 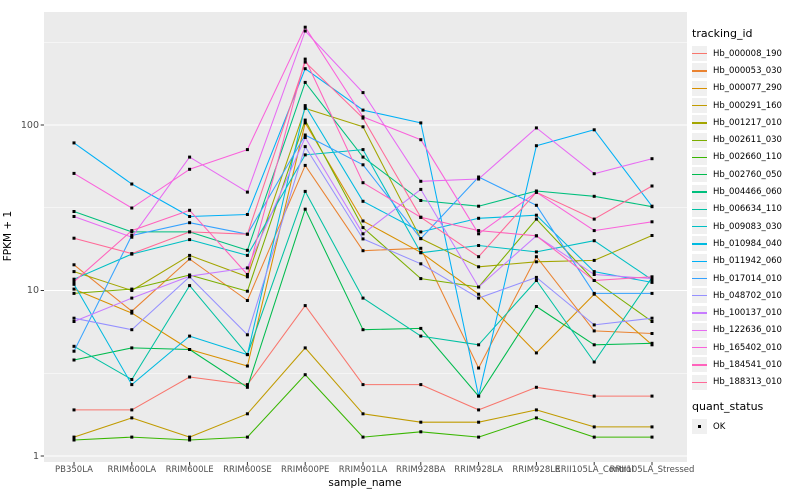 I want to click on legend-item-label: Hb_004466_060, so click(x=747, y=192).